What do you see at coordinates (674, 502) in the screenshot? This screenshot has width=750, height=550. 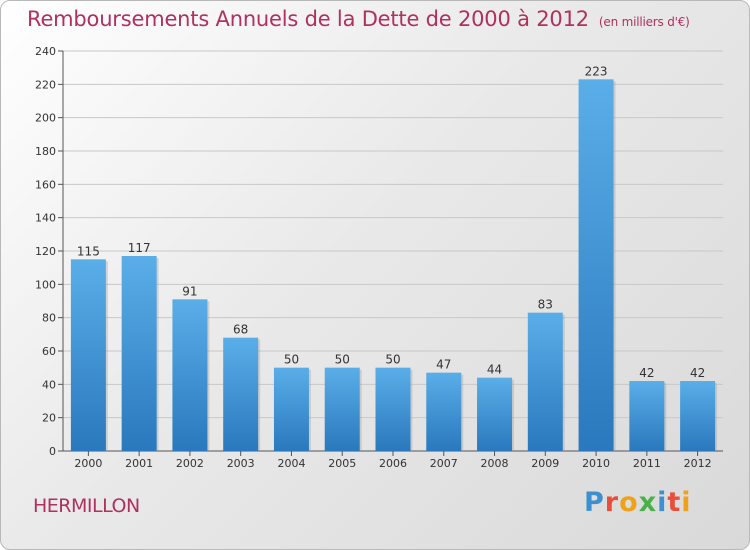 I see `logo-letter: t` at bounding box center [674, 502].